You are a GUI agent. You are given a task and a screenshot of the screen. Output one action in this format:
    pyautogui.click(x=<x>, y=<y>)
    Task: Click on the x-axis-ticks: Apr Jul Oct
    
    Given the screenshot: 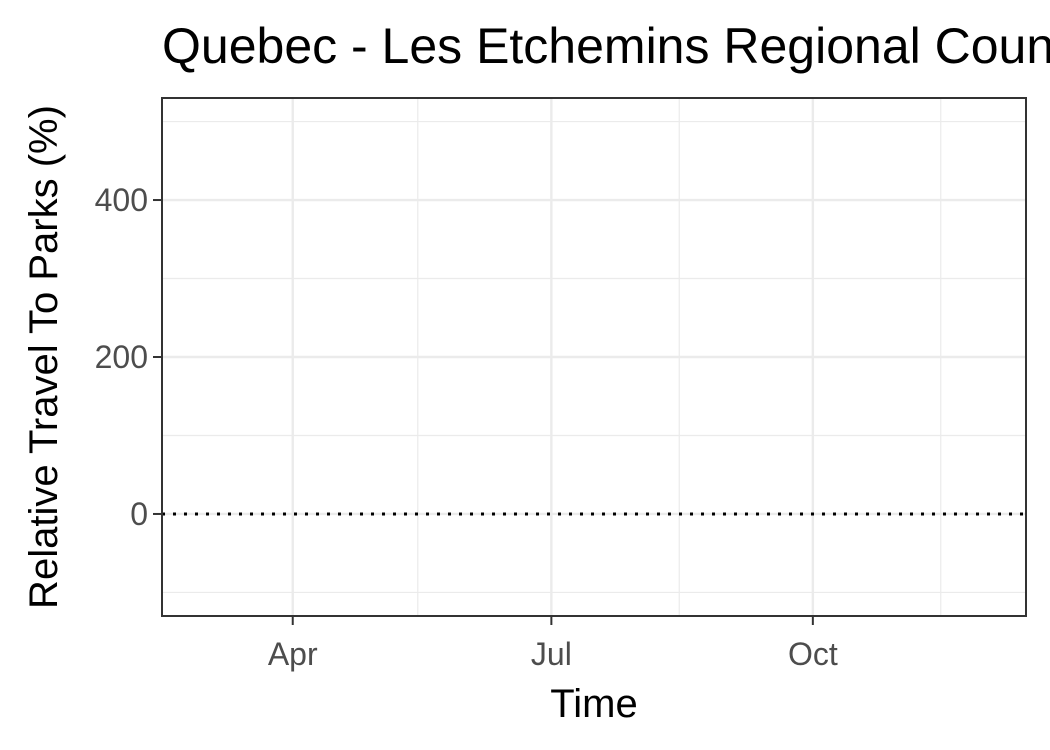 What is the action you would take?
    pyautogui.click(x=553, y=644)
    